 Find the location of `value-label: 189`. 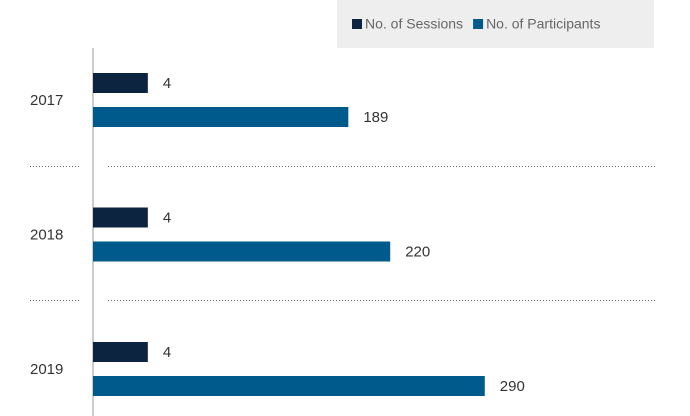

value-label: 189 is located at coordinates (375, 117).